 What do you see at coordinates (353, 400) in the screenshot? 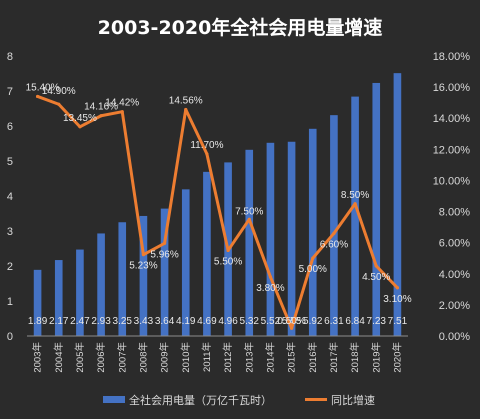
I see `legend-label-line: 同比增速` at bounding box center [353, 400].